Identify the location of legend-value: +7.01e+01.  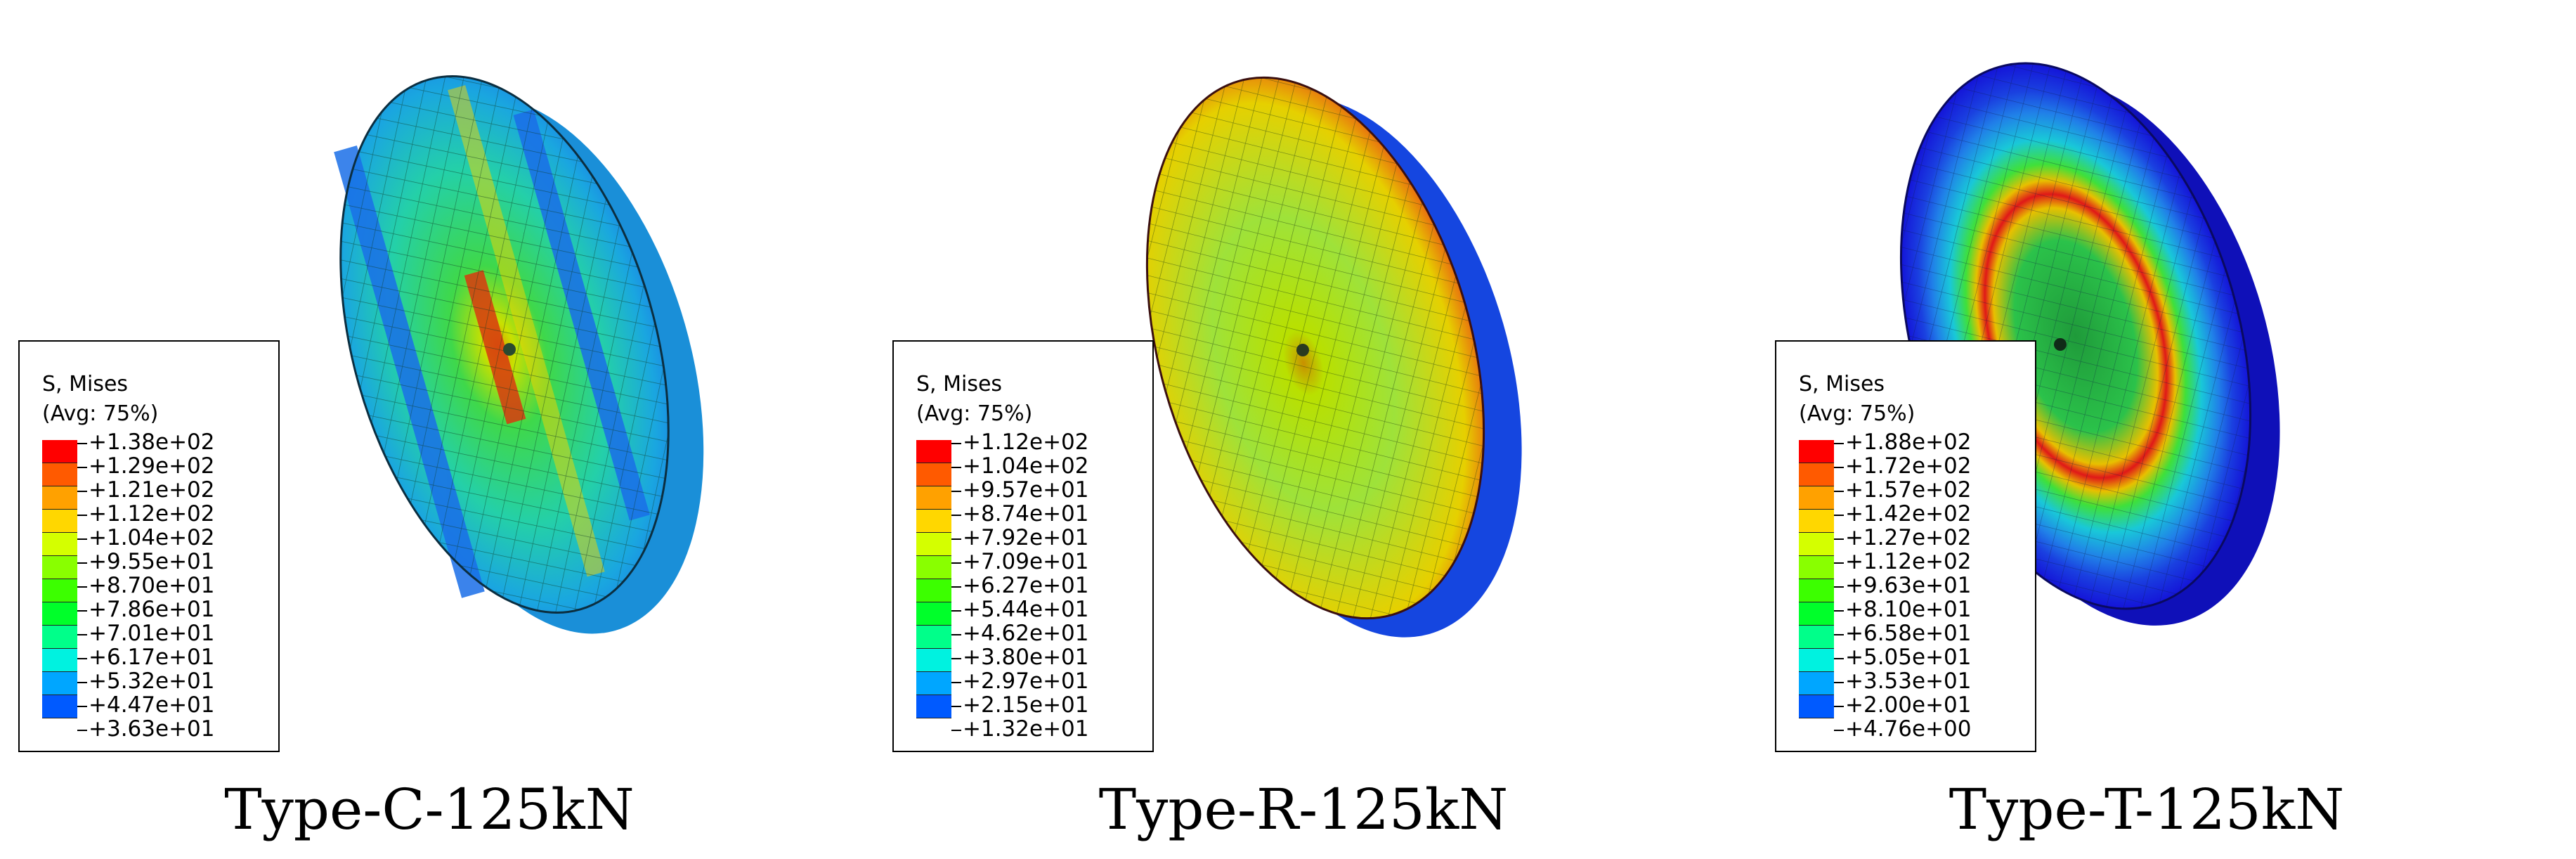
(175, 633).